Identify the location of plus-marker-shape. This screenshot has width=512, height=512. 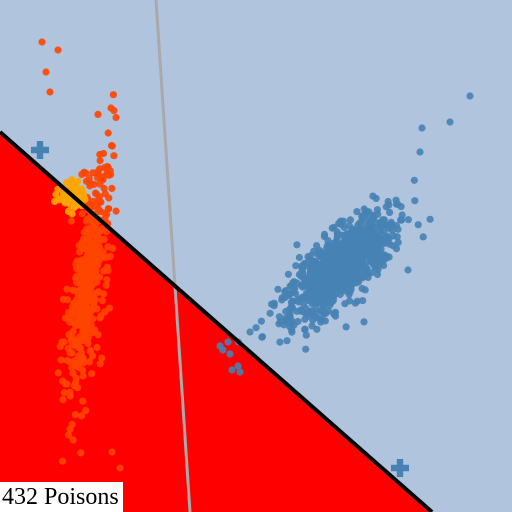
(40, 150).